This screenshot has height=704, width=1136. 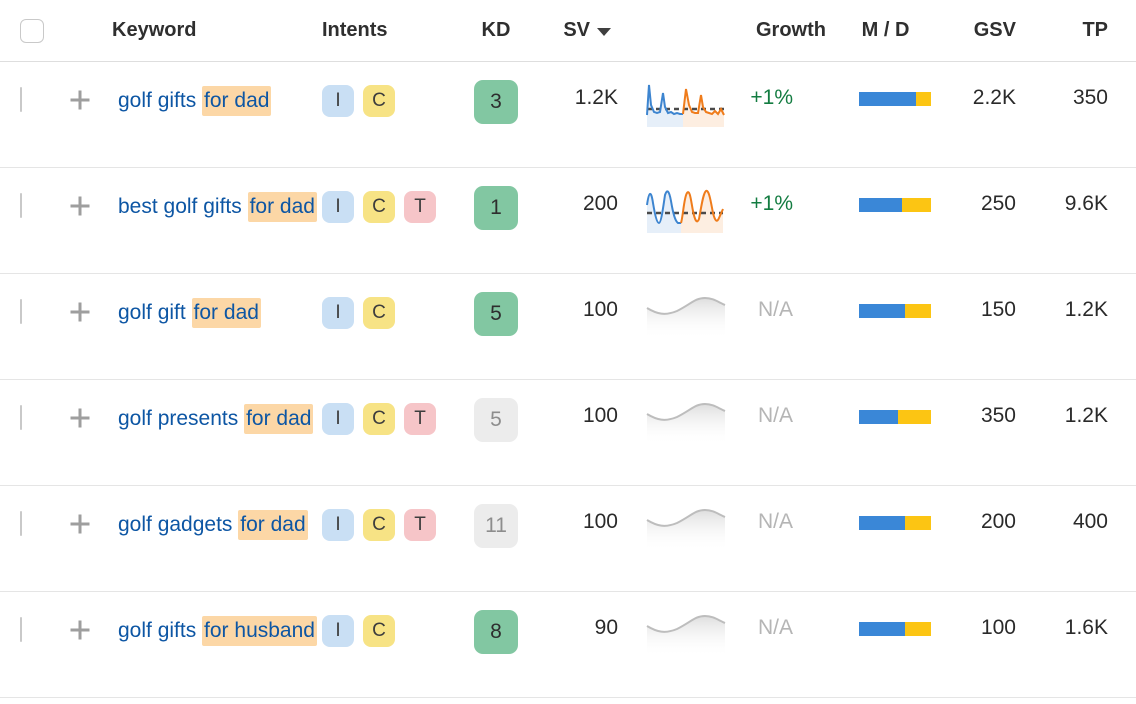 I want to click on traffic-potential-value: 1.6K, so click(x=1086, y=627).